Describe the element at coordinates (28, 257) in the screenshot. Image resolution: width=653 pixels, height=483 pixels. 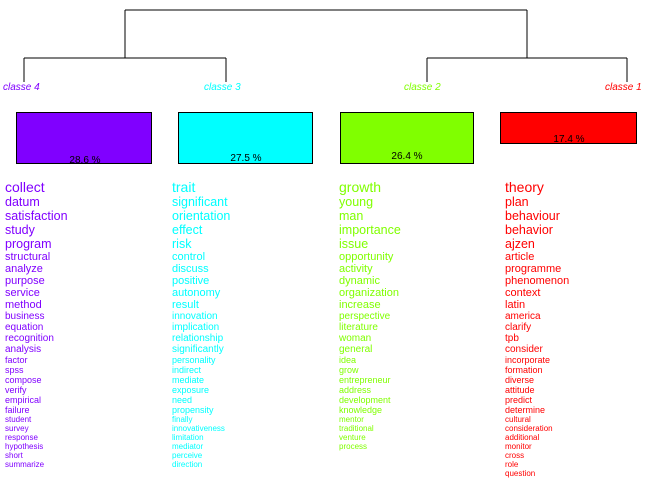
I see `word-item: structural` at that location.